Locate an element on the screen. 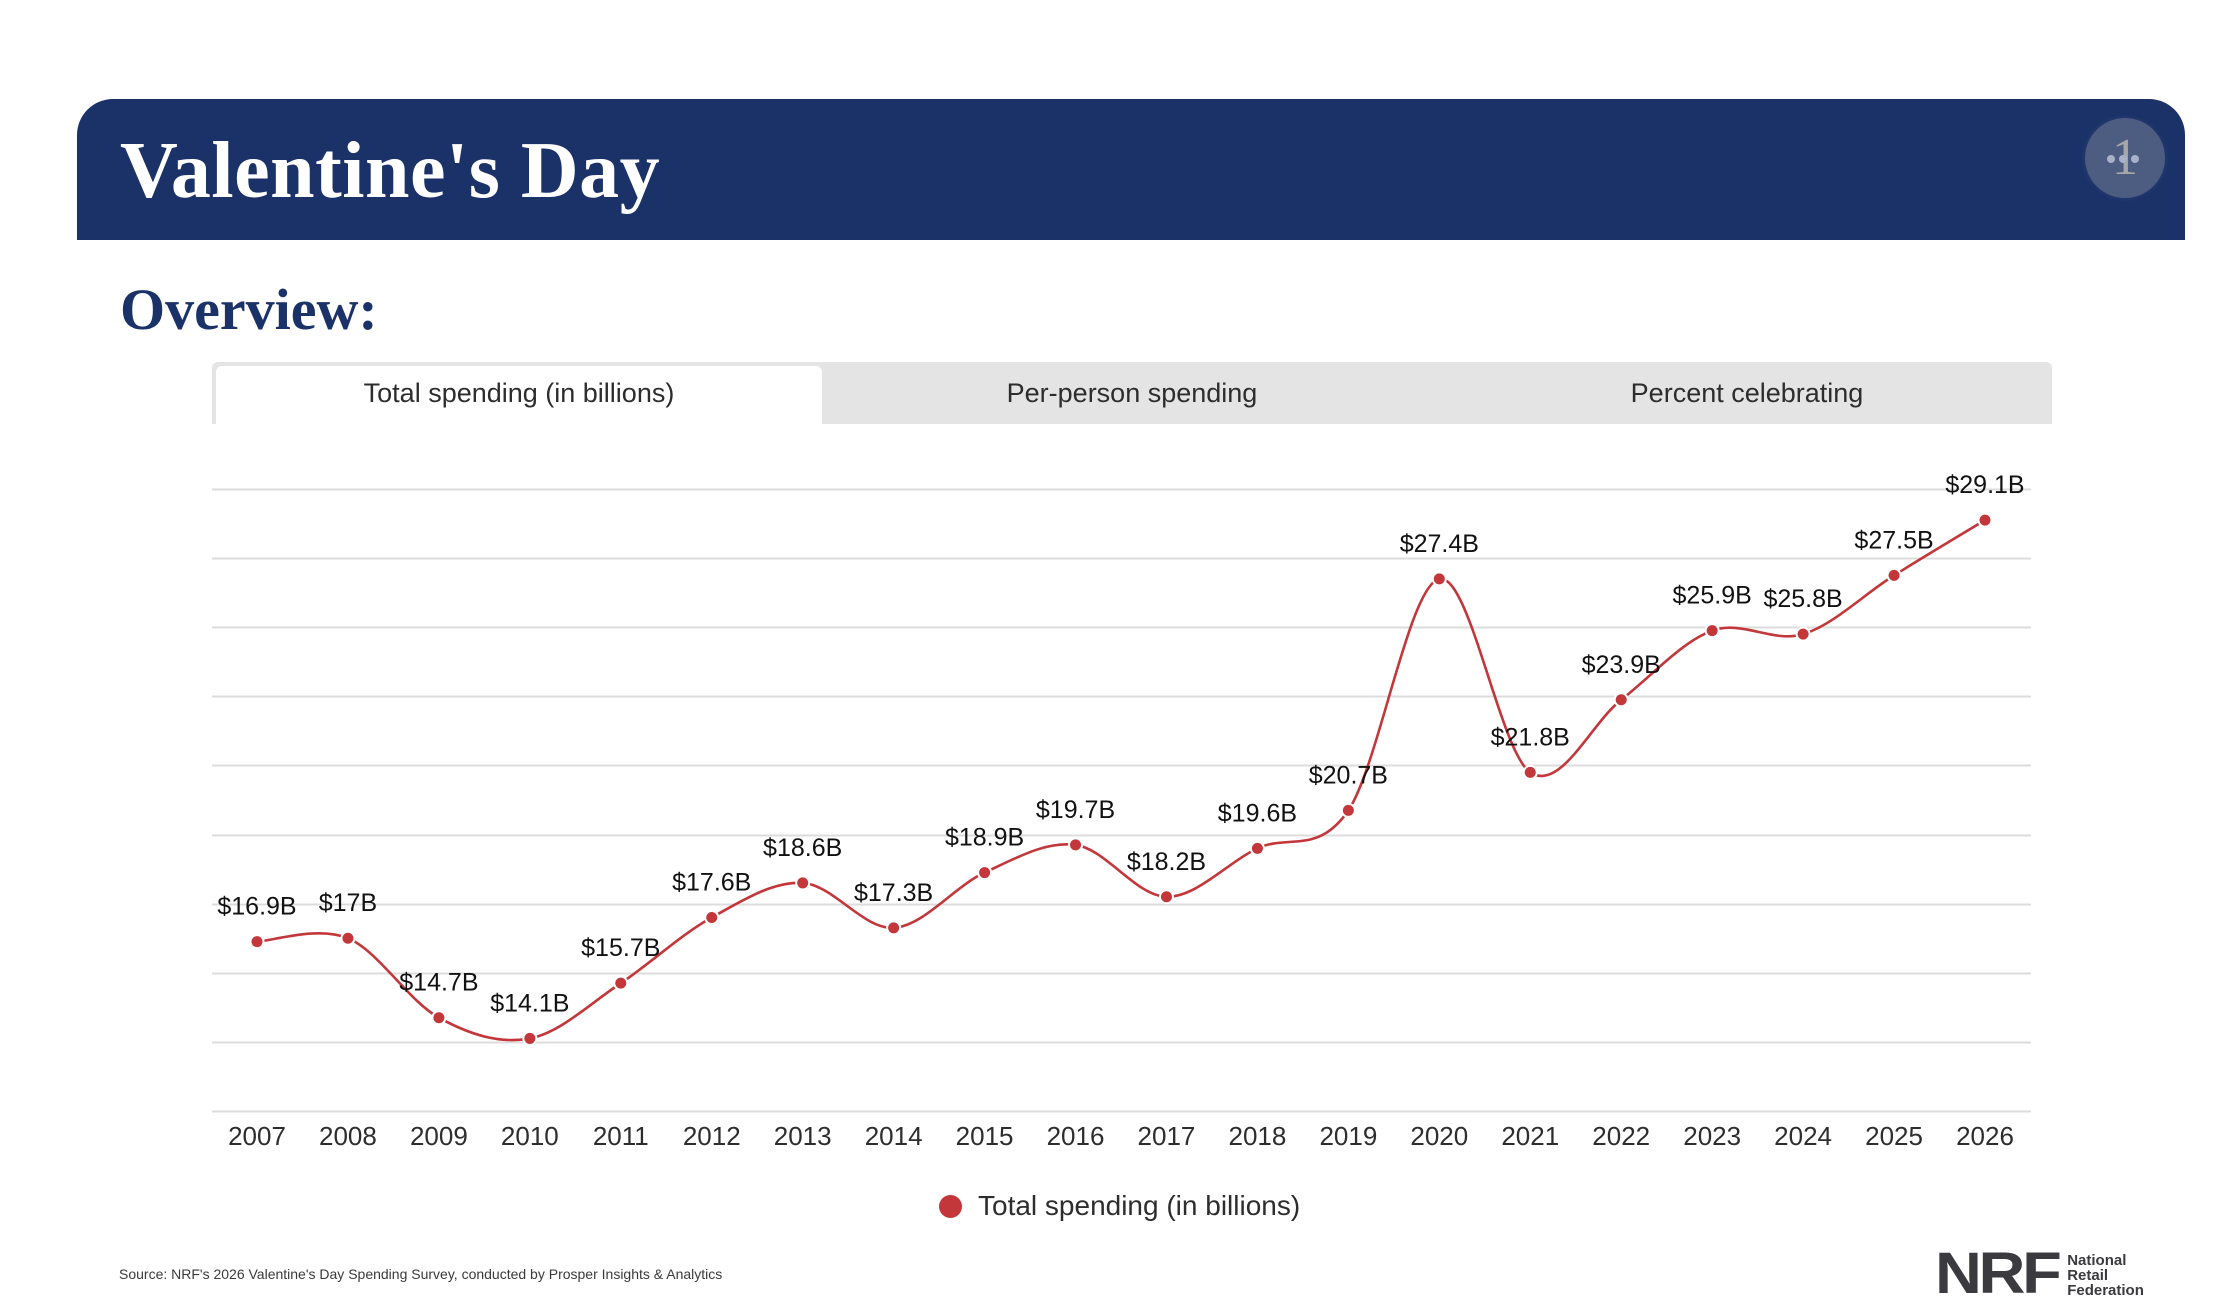  data-label: $19.7B is located at coordinates (1075, 810).